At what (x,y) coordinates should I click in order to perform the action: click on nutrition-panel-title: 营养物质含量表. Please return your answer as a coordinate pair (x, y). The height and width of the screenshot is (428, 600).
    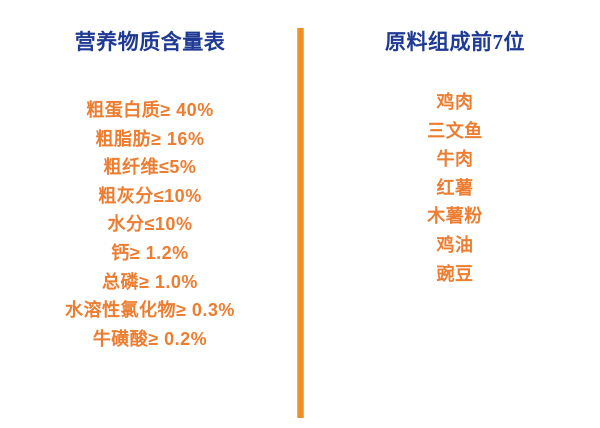
    Looking at the image, I should click on (150, 42).